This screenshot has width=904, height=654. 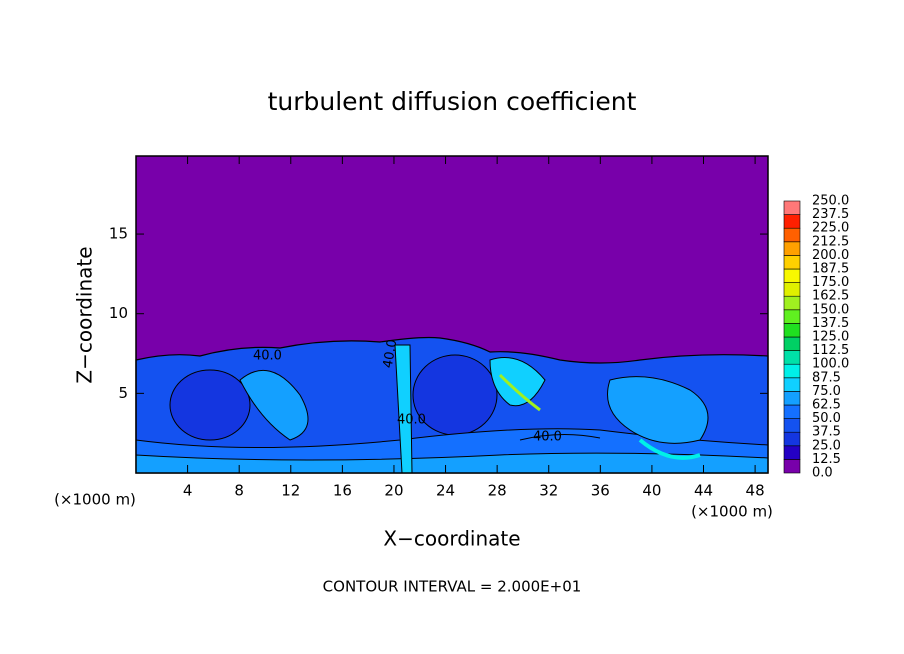 What do you see at coordinates (445, 491) in the screenshot?
I see `x-tick-label: 24` at bounding box center [445, 491].